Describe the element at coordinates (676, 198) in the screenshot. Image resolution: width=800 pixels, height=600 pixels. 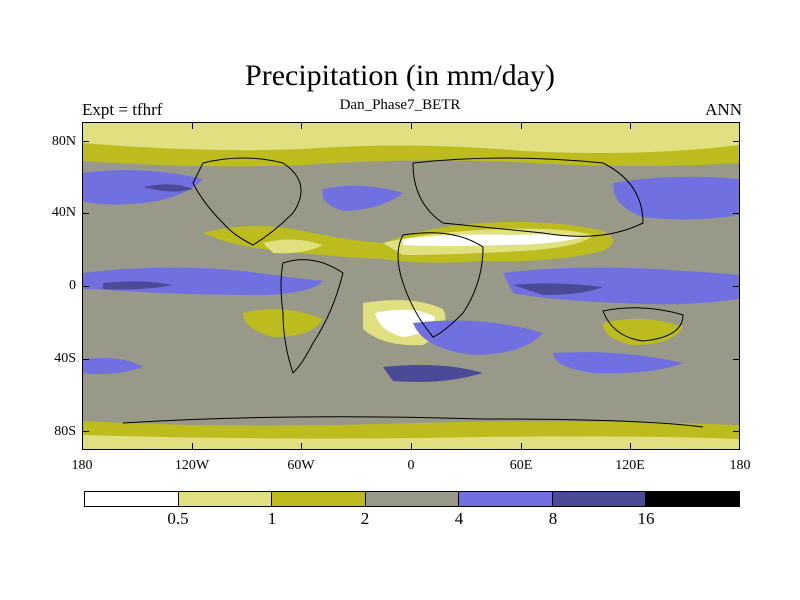
I see `kuroshio-storm-track` at that location.